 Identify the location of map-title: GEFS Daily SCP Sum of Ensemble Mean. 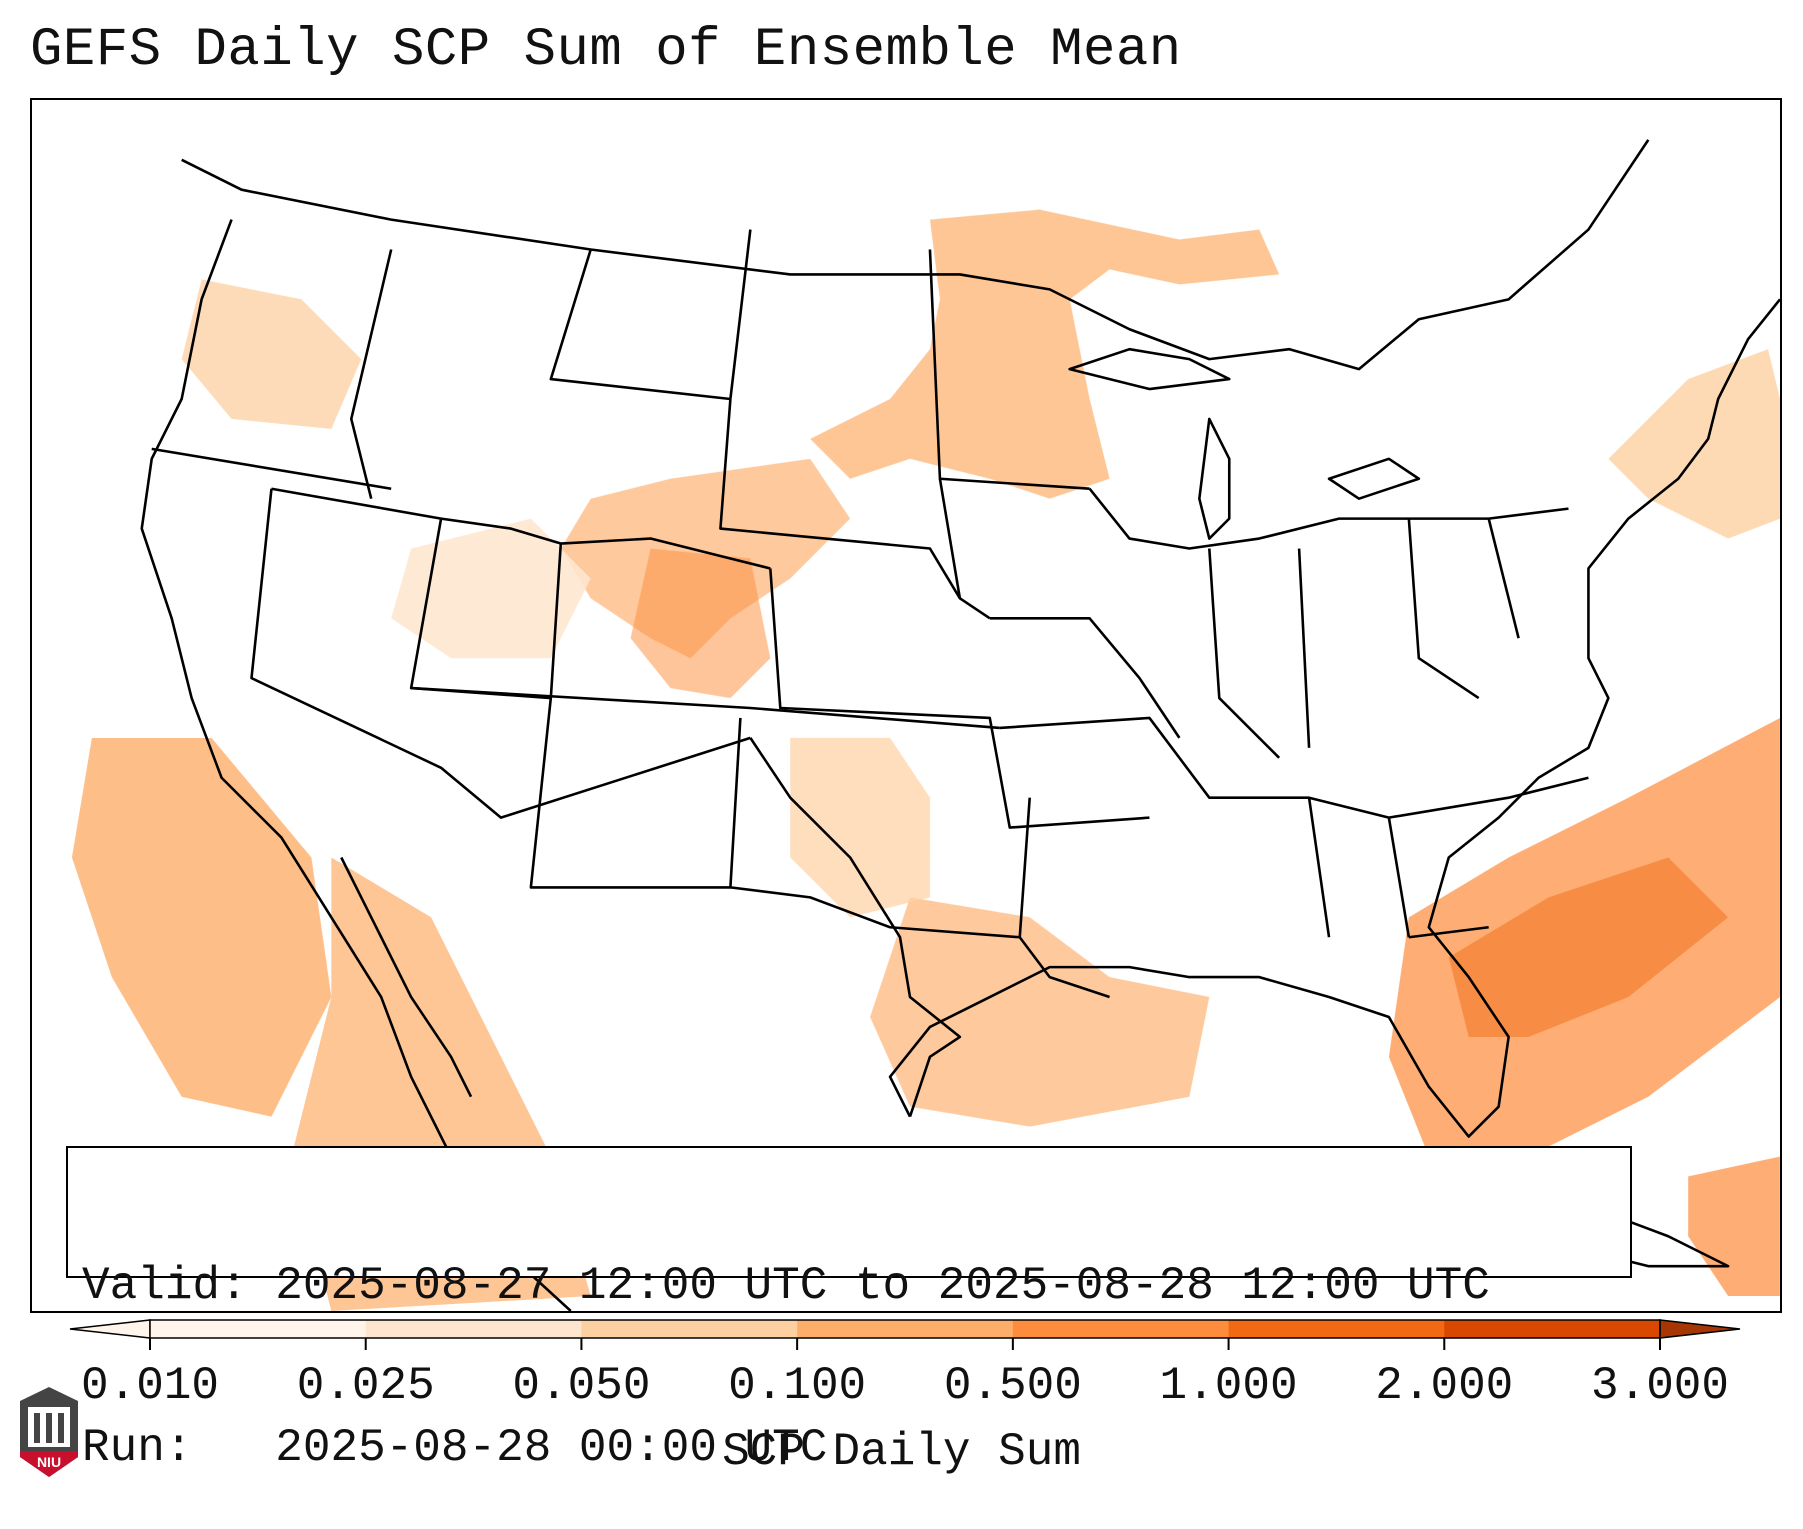
(606, 50).